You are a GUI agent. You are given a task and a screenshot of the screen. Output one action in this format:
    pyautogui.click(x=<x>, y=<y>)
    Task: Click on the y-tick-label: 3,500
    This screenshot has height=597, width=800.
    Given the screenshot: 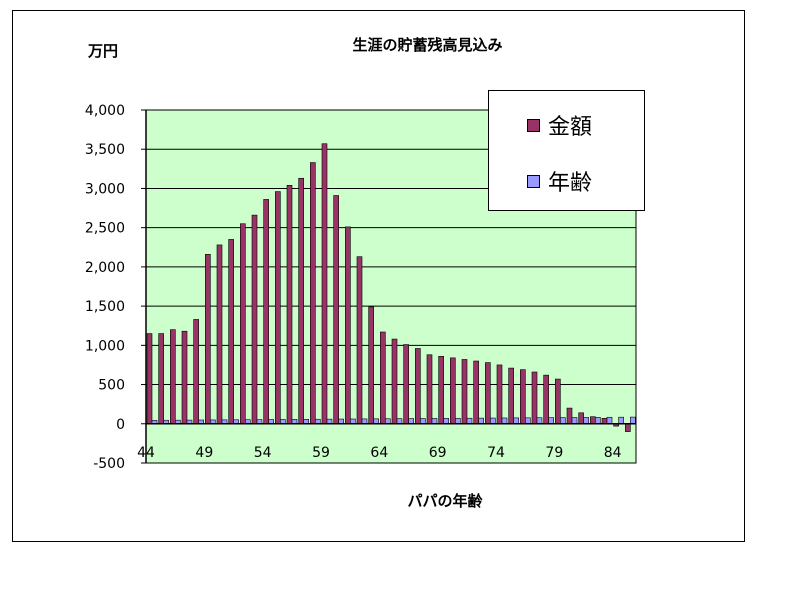 What is the action you would take?
    pyautogui.click(x=105, y=150)
    